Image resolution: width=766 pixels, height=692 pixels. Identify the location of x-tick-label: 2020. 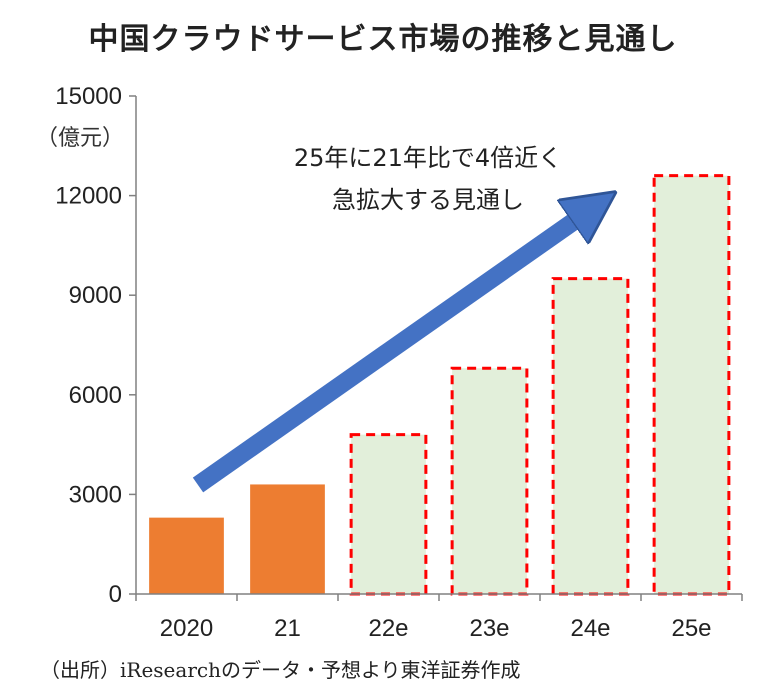
(186, 628).